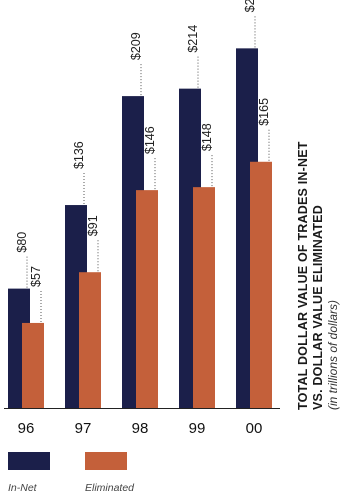  I want to click on legend-label-eliminated: Eliminated, so click(110, 488).